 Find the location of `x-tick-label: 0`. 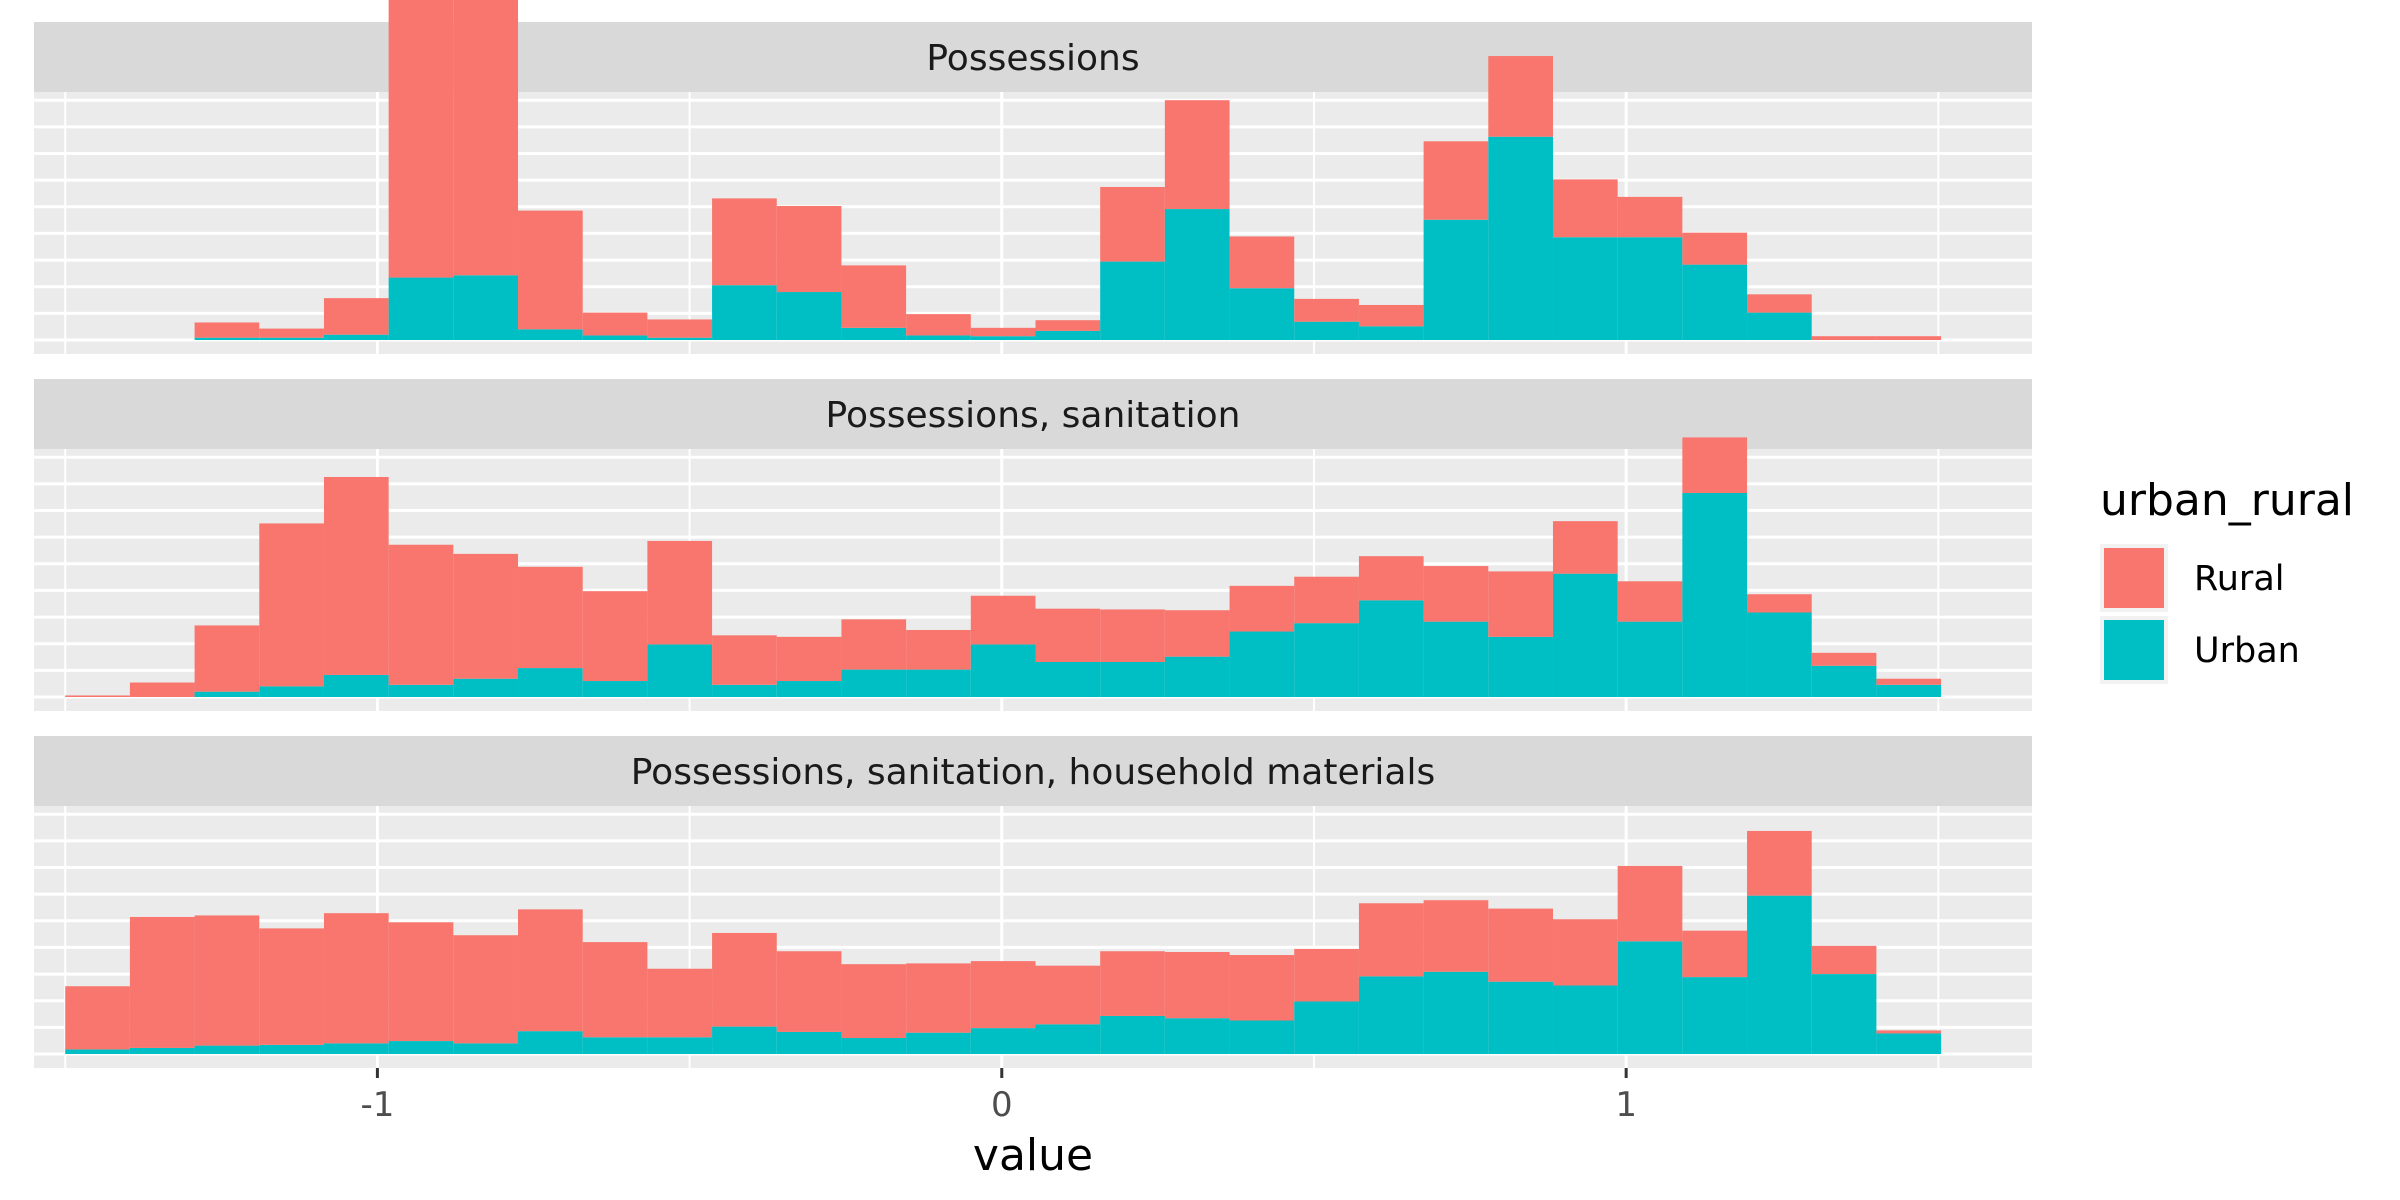

x-tick-label: 0 is located at coordinates (1002, 1105).